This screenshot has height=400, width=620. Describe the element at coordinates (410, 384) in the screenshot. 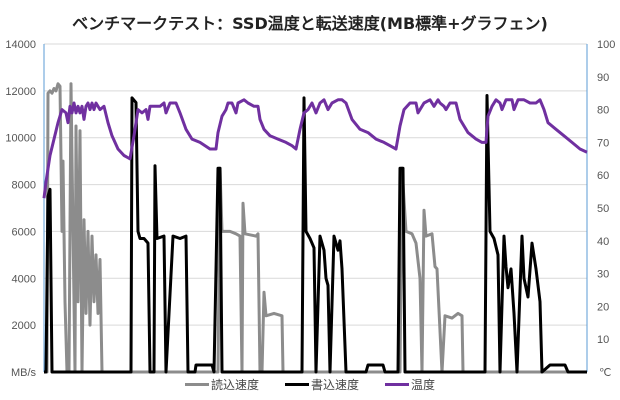

I see `legend-item-temp: 温度` at that location.